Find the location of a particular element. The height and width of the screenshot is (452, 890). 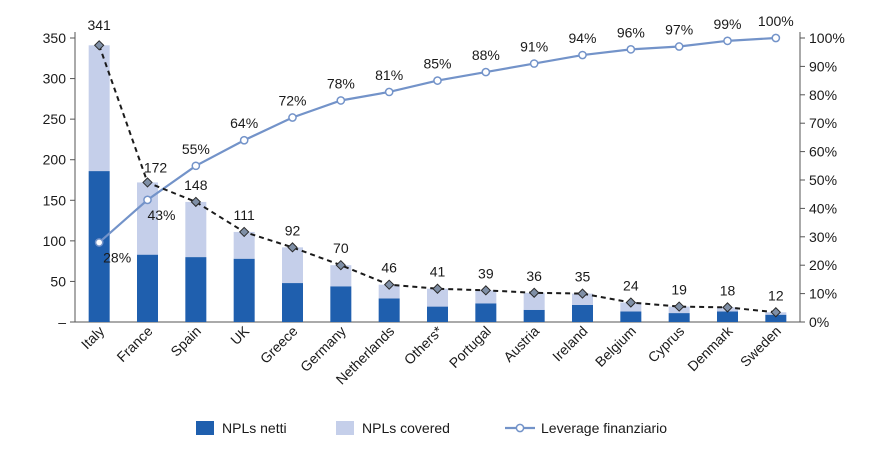

x-axis-category-label: Belgium is located at coordinates (615, 346).